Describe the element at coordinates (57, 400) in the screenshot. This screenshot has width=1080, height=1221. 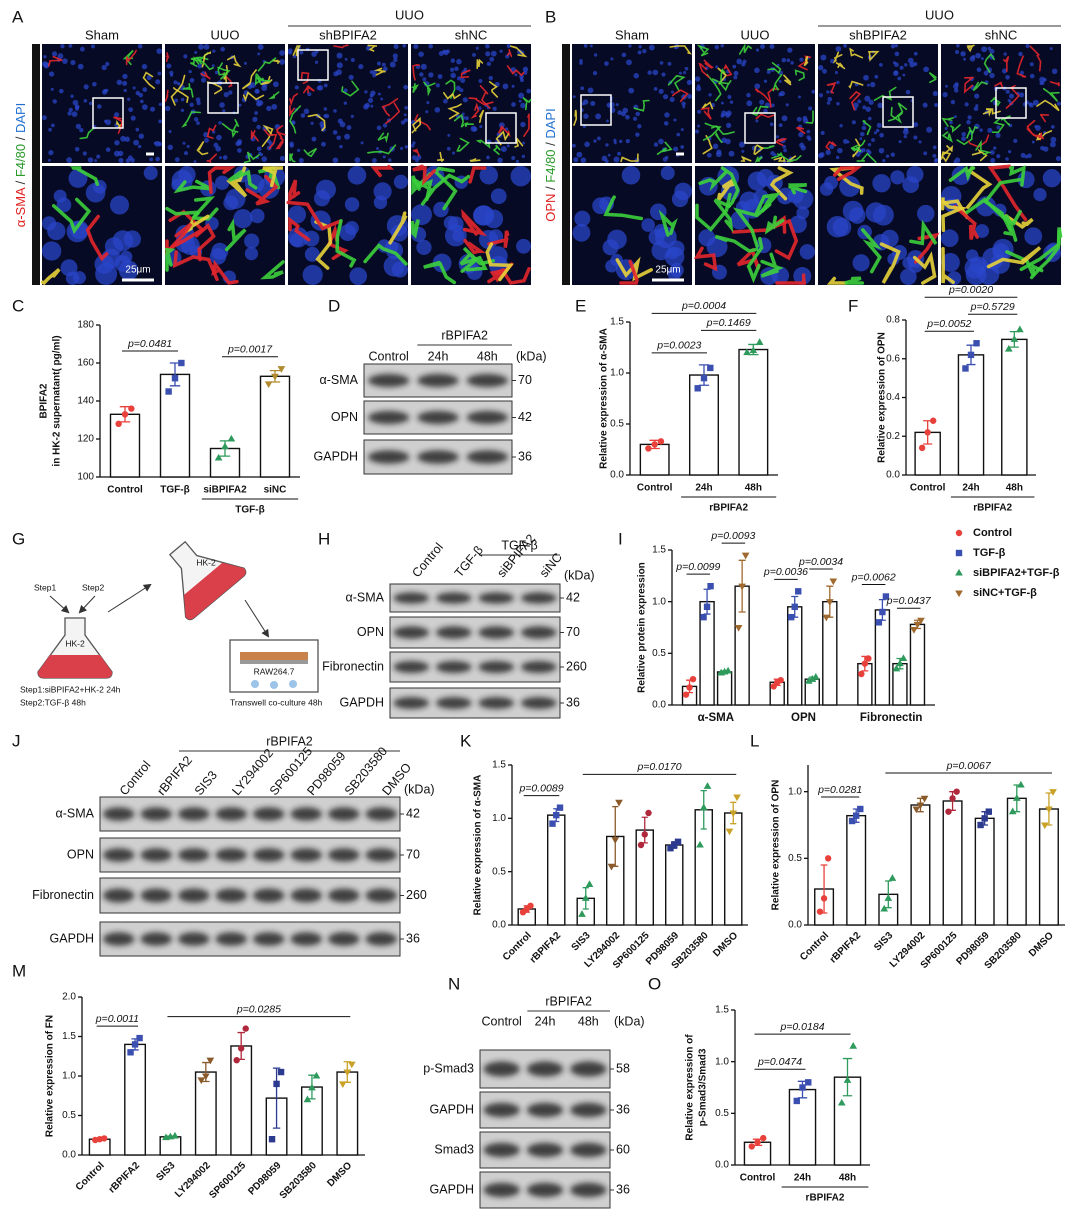
I see `y-axis-label: in HK-2 supernatant( pg/ml)` at that location.